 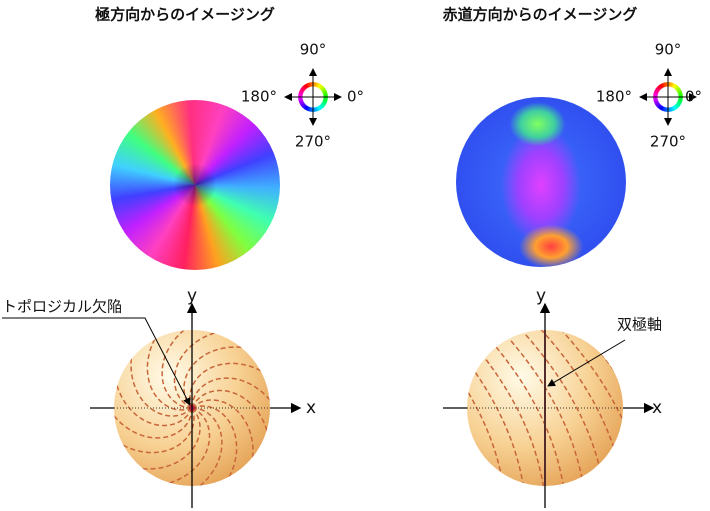 What do you see at coordinates (541, 182) in the screenshot?
I see `equatorial-image` at bounding box center [541, 182].